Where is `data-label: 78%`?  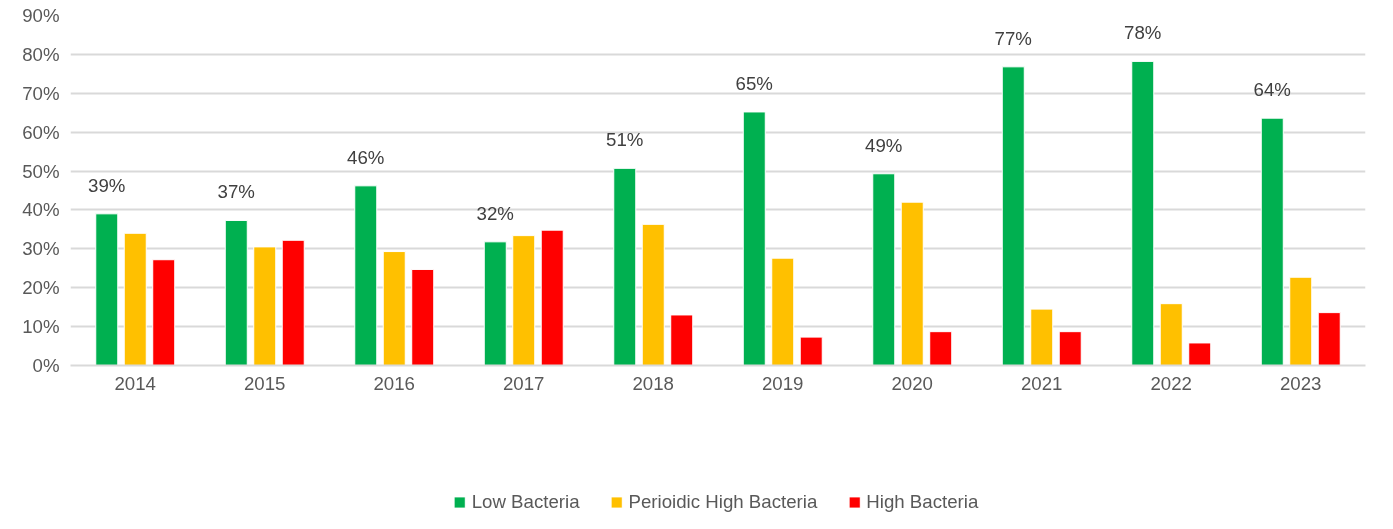 data-label: 78% is located at coordinates (1143, 33).